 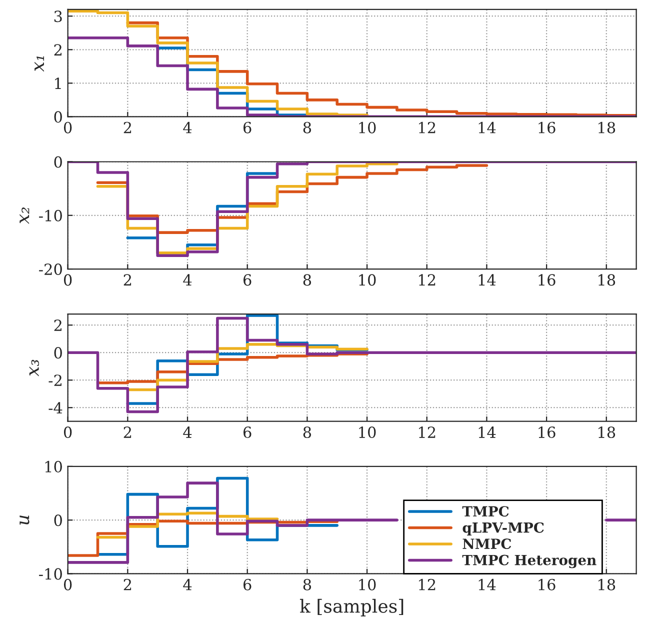 I want to click on y-axis-title: x₁, so click(x=39, y=64).